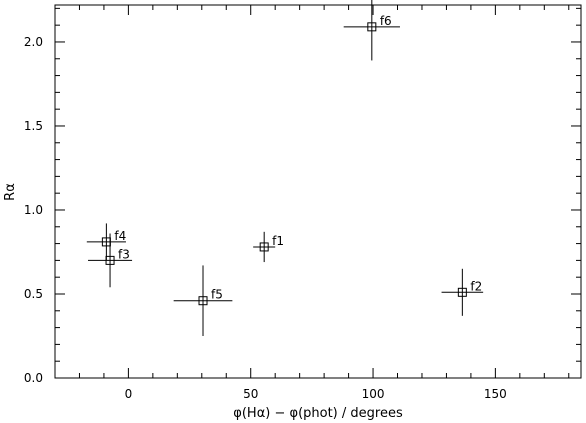  I want to click on data-point: f4, so click(106, 242).